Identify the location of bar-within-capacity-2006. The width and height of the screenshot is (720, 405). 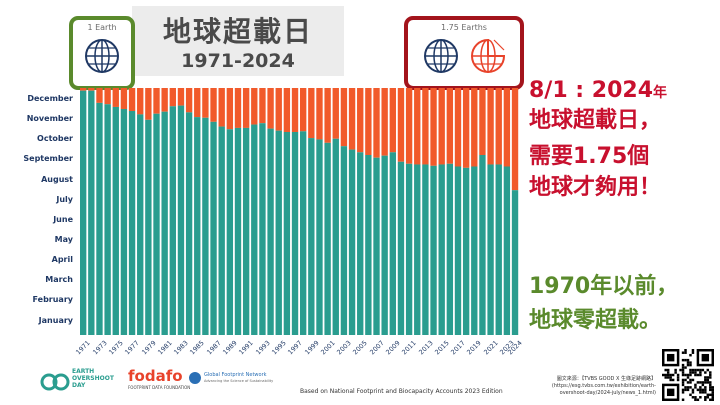
(368, 244).